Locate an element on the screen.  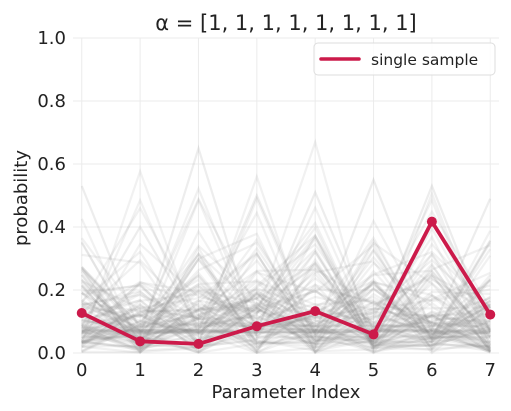
x-tick-label: 6 is located at coordinates (431, 370).